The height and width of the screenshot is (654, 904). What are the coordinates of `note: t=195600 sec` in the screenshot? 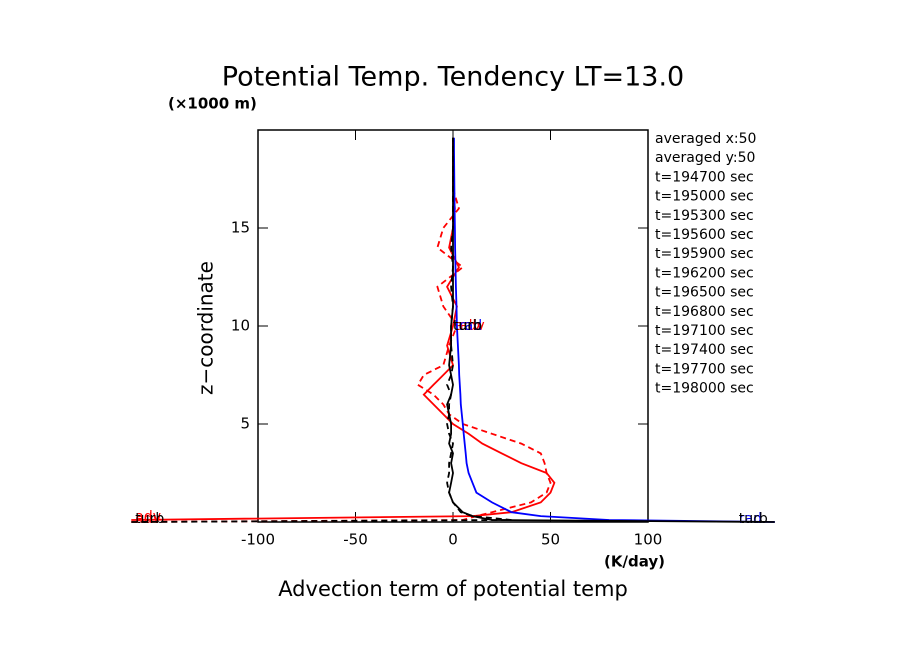 It's located at (704, 235).